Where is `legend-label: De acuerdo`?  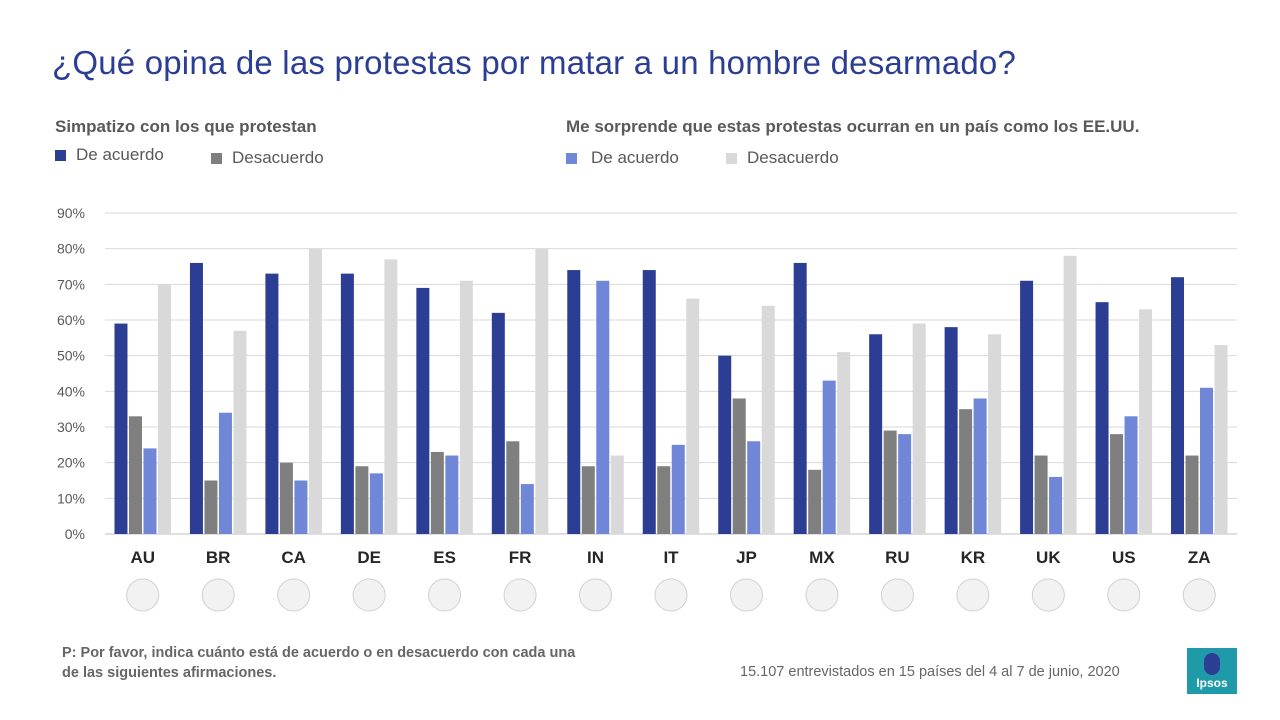 legend-label: De acuerdo is located at coordinates (120, 154).